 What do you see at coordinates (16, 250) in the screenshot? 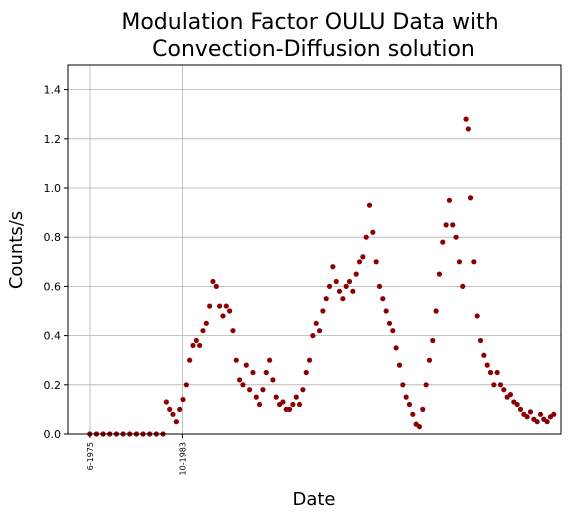
I see `y-axis-label: Counts/s` at bounding box center [16, 250].